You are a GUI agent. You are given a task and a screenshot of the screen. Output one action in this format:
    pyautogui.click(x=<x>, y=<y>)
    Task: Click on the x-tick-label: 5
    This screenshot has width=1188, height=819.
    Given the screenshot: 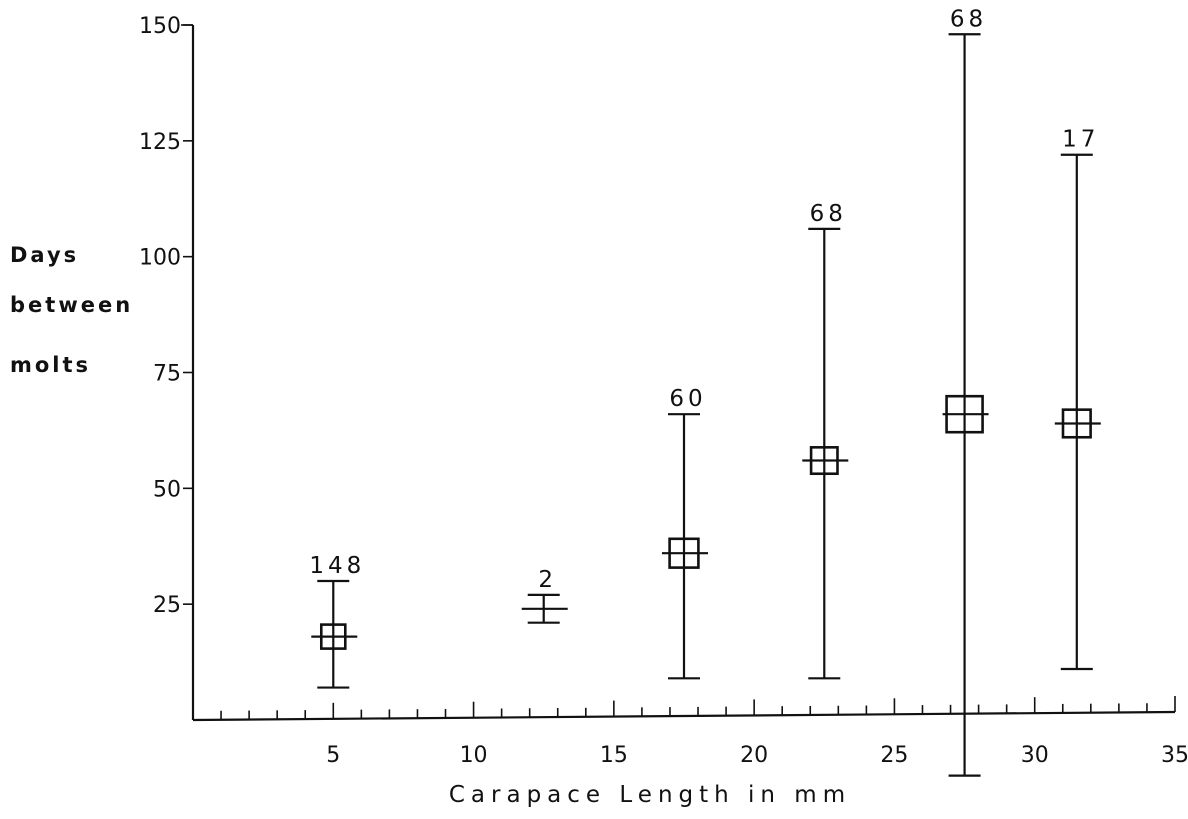 What is the action you would take?
    pyautogui.click(x=333, y=755)
    